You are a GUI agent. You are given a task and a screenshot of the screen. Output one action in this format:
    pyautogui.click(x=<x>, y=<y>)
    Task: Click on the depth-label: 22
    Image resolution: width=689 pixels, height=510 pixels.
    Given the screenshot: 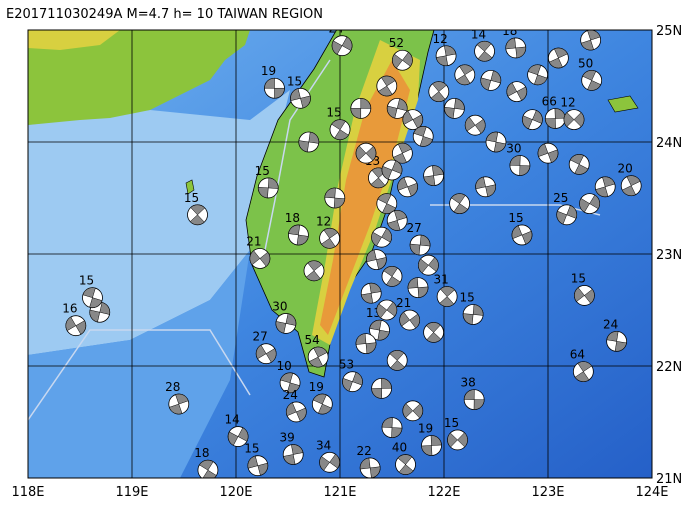 What is the action you would take?
    pyautogui.click(x=364, y=451)
    